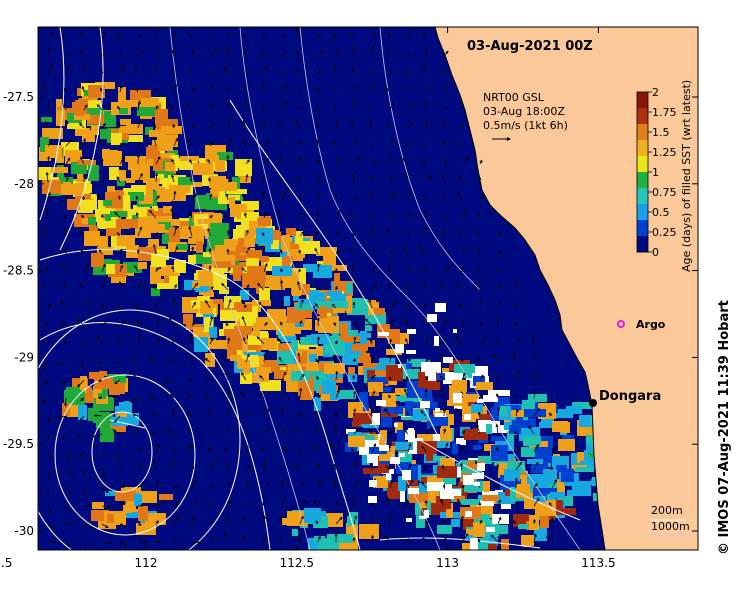  What do you see at coordinates (18, 271) in the screenshot?
I see `y-tick-label: -28.5` at bounding box center [18, 271].